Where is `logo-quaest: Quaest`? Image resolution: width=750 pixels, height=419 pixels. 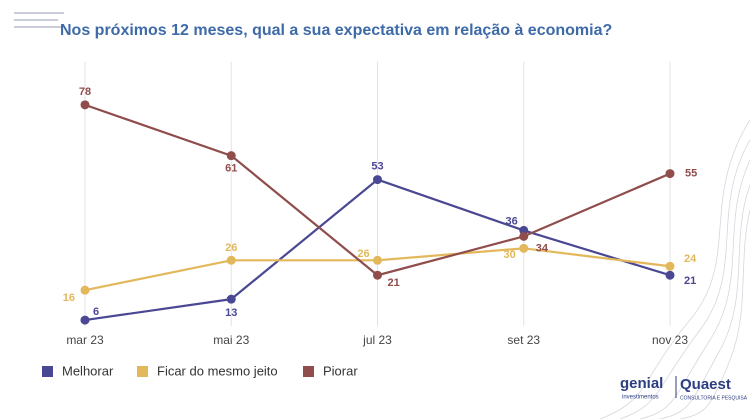 logo-quaest: Quaest is located at coordinates (705, 384).